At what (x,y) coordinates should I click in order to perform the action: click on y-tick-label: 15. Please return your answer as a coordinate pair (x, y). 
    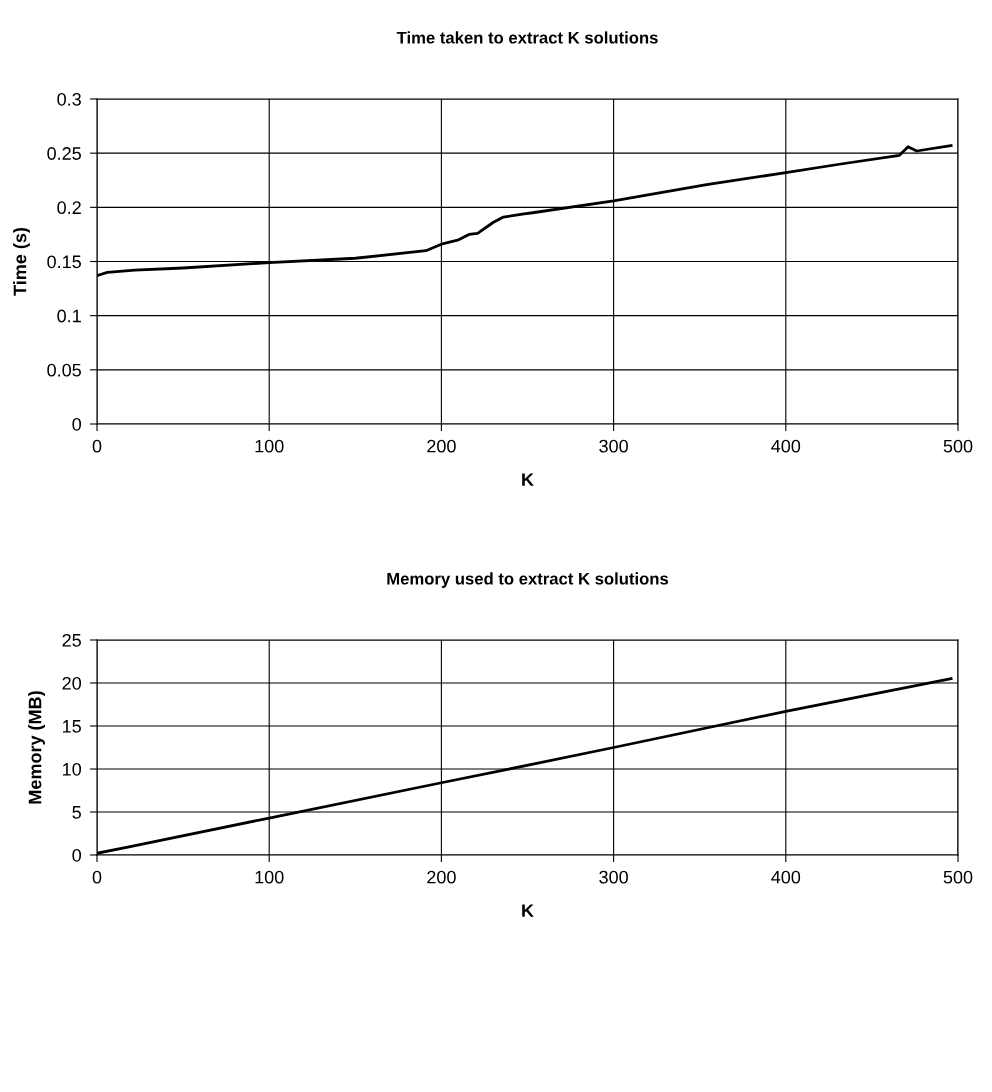
    Looking at the image, I should click on (72, 726).